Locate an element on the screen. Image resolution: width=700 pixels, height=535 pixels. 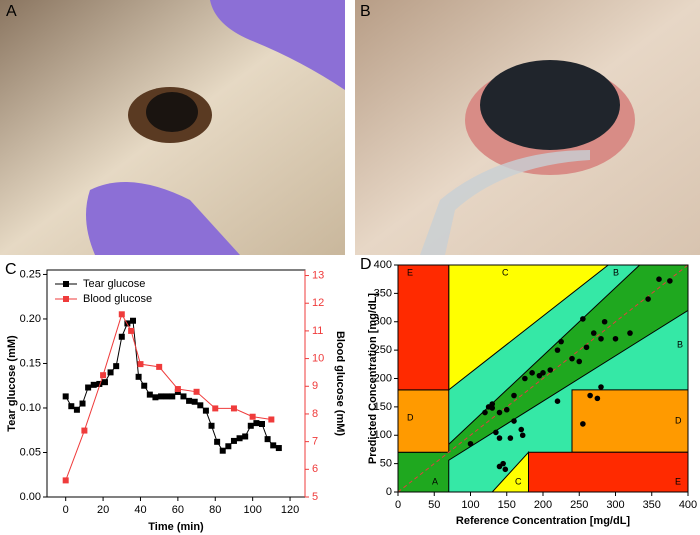
x-tick-label: 200 is located at coordinates (543, 505).